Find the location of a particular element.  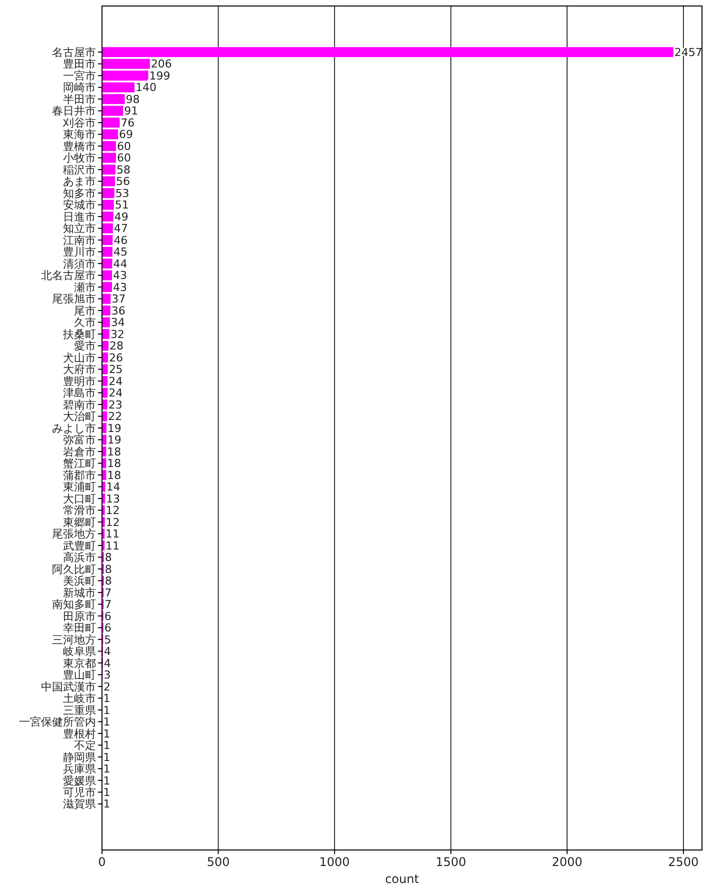

x-axis-title: count is located at coordinates (402, 879).